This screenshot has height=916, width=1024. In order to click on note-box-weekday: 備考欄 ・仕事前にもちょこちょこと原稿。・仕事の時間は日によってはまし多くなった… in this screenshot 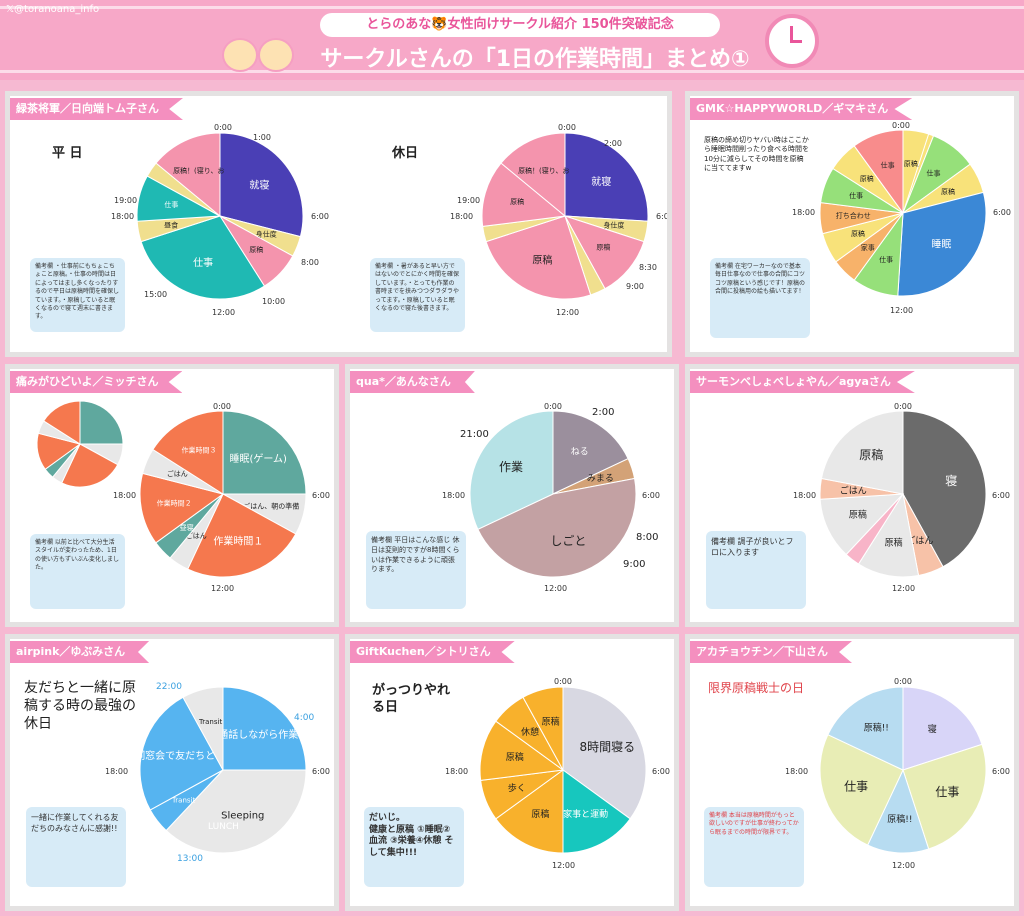, I will do `click(77, 295)`.